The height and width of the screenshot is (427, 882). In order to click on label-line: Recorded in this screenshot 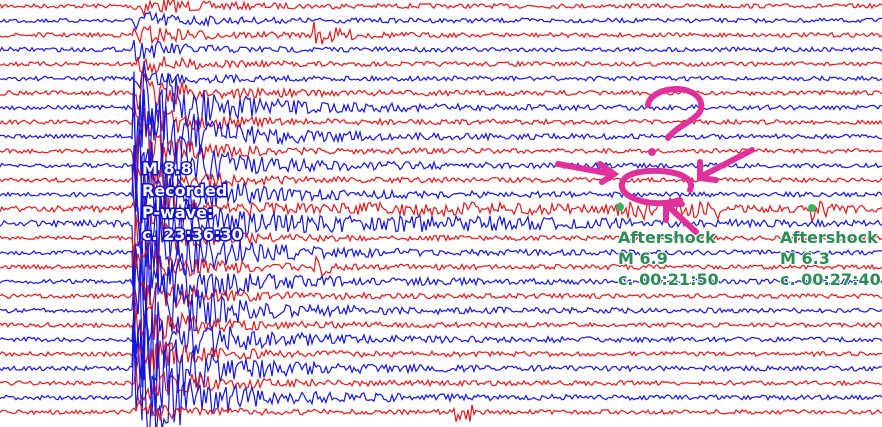, I will do `click(184, 190)`.